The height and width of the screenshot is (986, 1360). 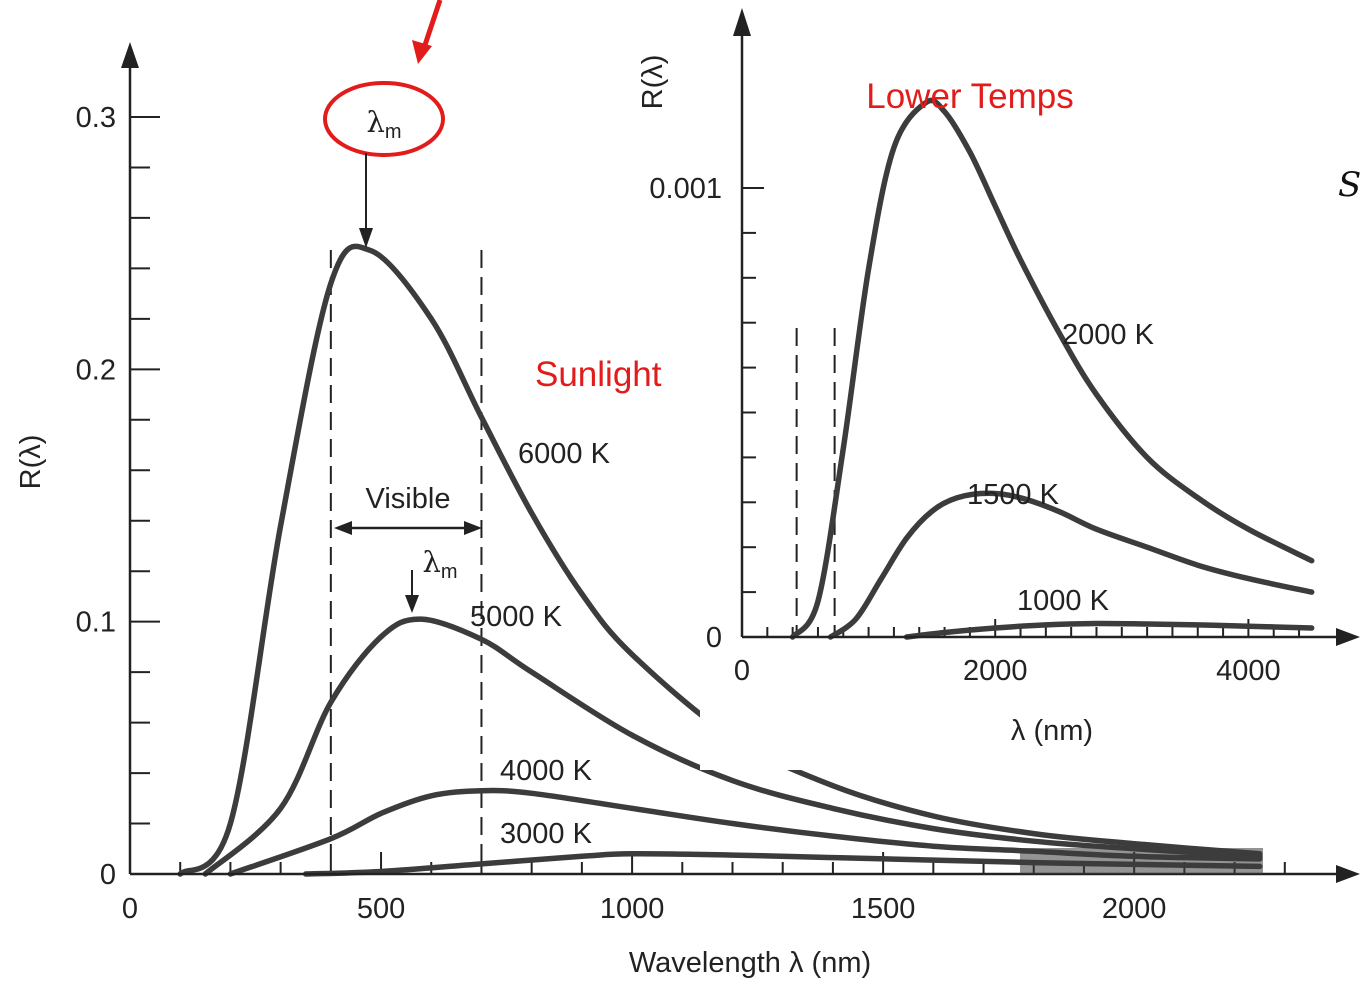 What do you see at coordinates (422, 52) in the screenshot?
I see `red-pointer-head` at bounding box center [422, 52].